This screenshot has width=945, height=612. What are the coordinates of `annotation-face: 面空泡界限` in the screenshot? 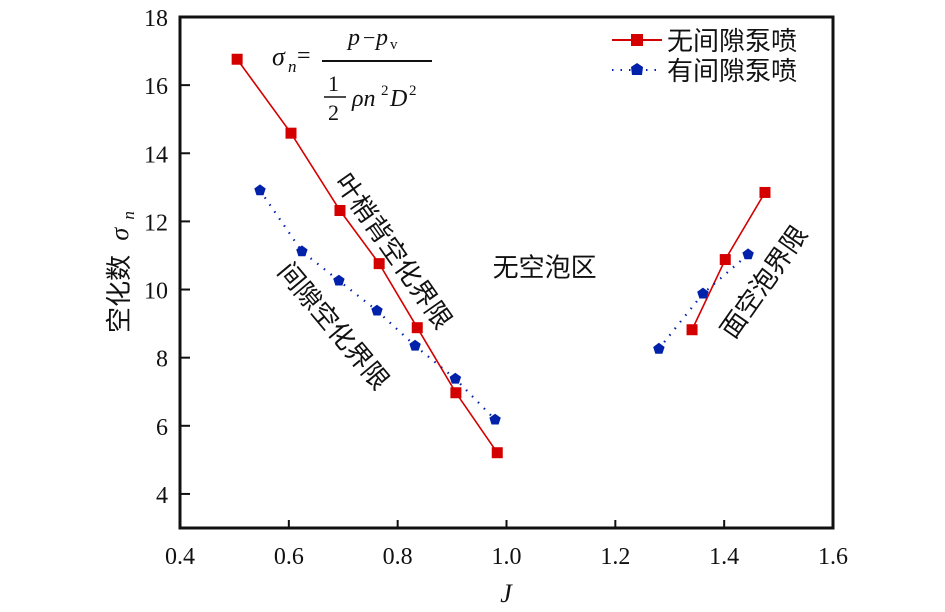 It's located at (764, 283).